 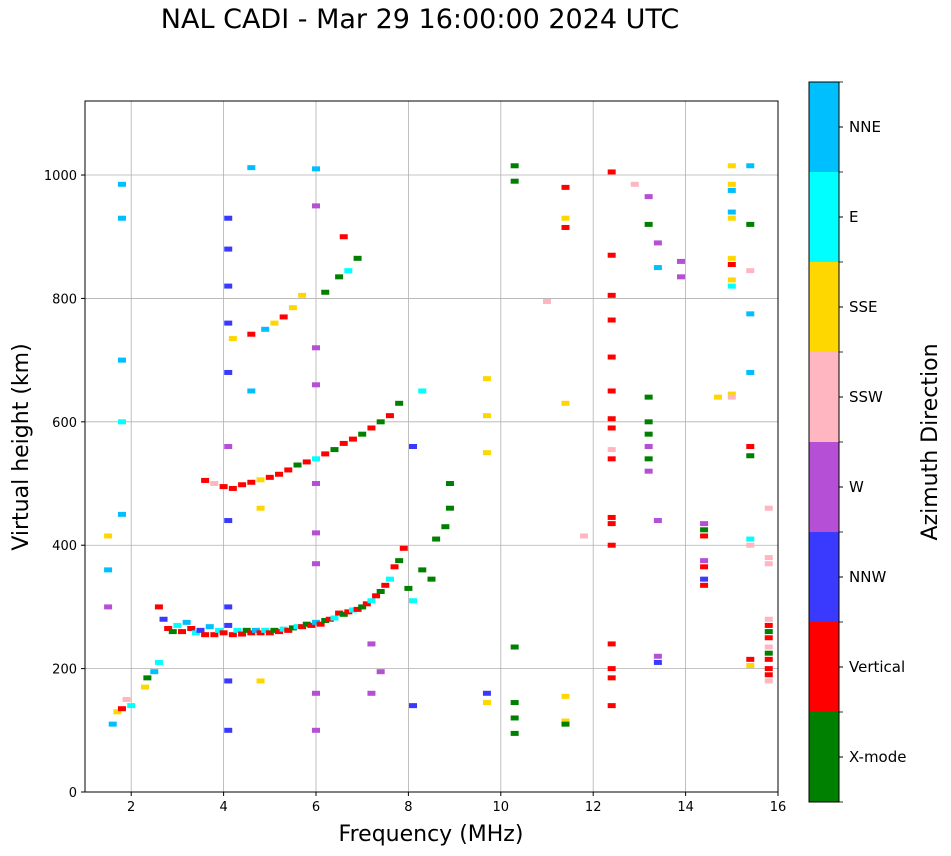 I want to click on colorbar-tick-label: W, so click(x=856, y=487).